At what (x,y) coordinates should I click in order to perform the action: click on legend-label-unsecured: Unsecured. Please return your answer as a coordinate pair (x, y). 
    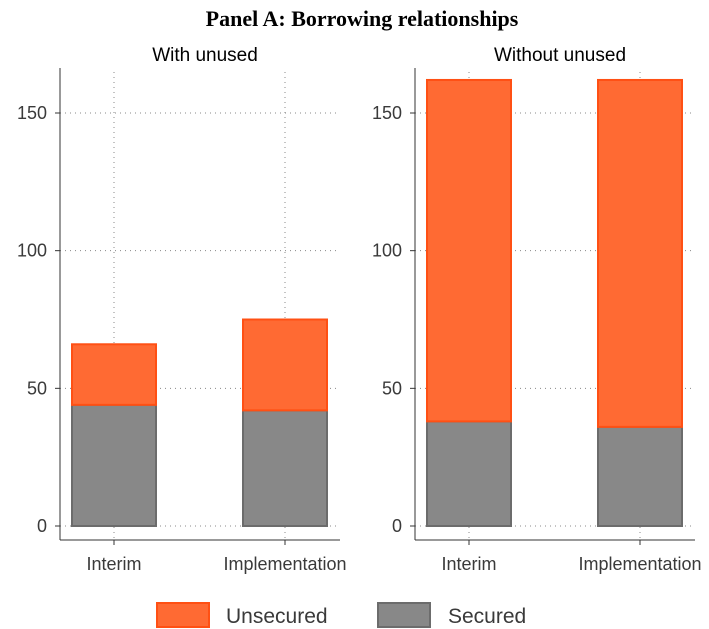
    Looking at the image, I should click on (277, 616).